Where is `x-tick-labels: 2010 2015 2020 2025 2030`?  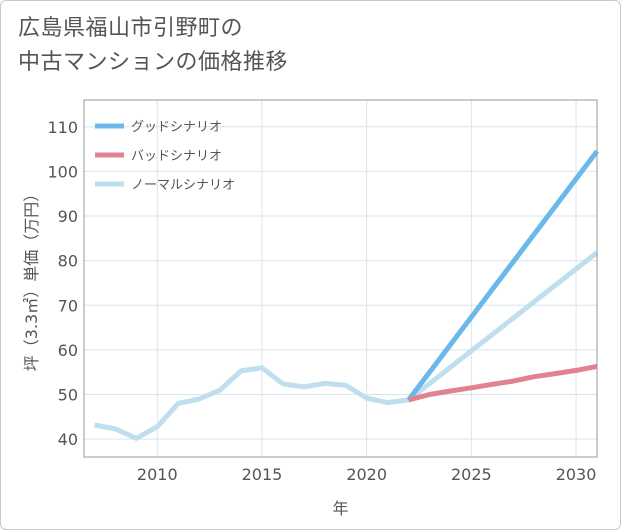
x-tick-labels: 2010 2015 2020 2025 2030 is located at coordinates (366, 474).